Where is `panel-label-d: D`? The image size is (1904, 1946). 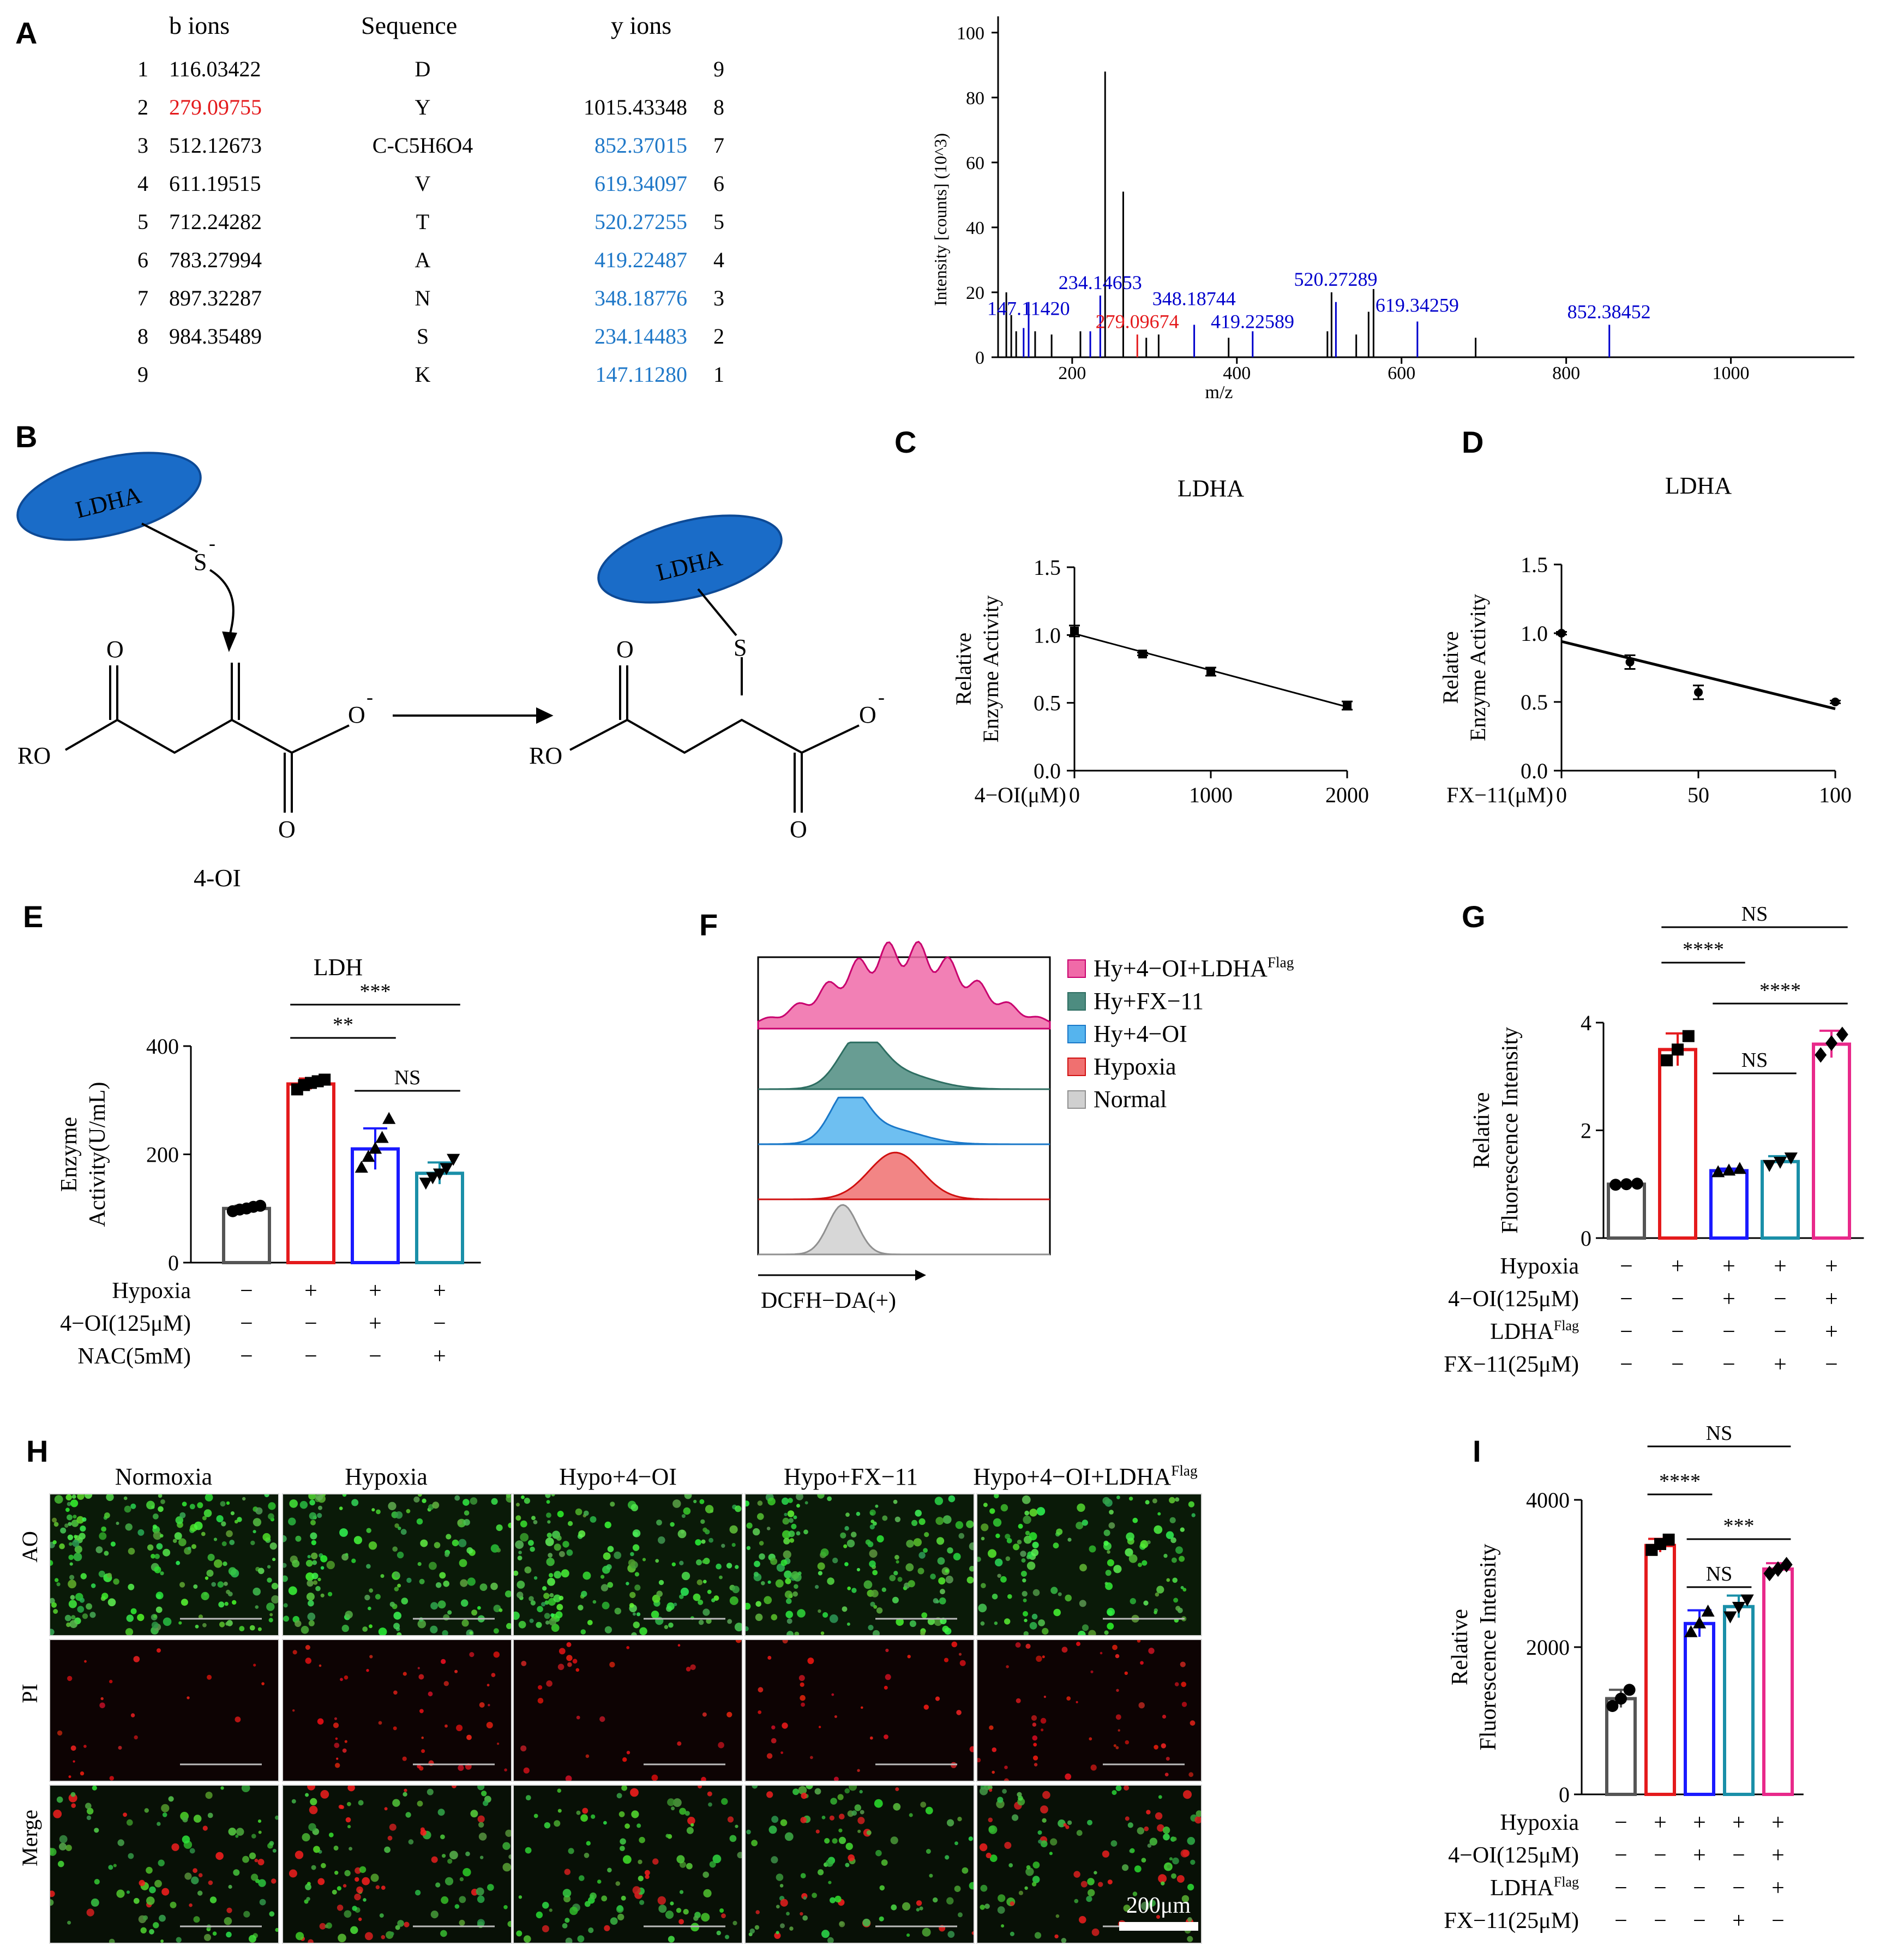 panel-label-d: D is located at coordinates (1473, 442).